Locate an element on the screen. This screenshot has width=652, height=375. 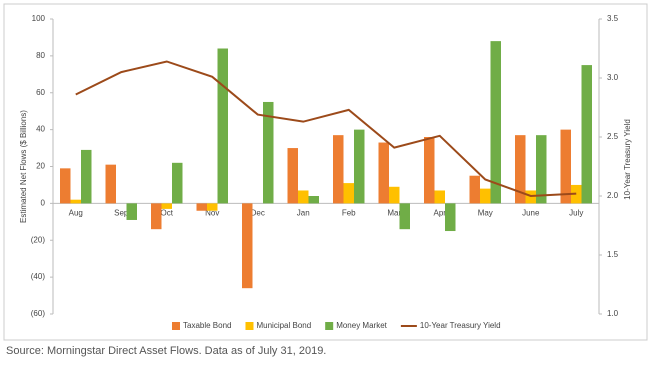
y-tick-label: (40) is located at coordinates (38, 276).